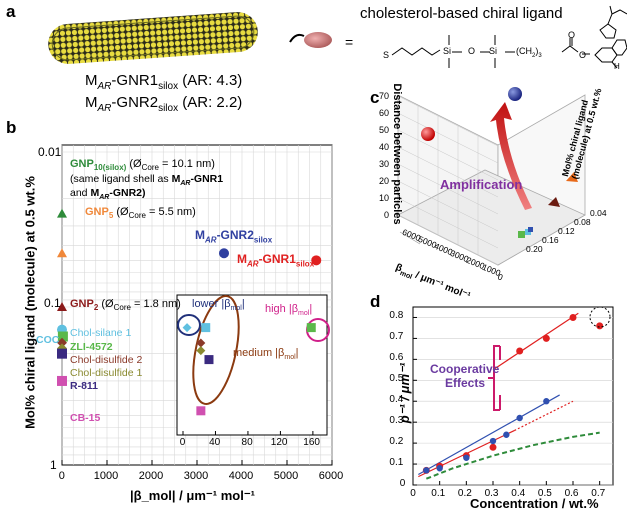 The image size is (627, 511). I want to click on panel-d-plot, so click(513, 396).